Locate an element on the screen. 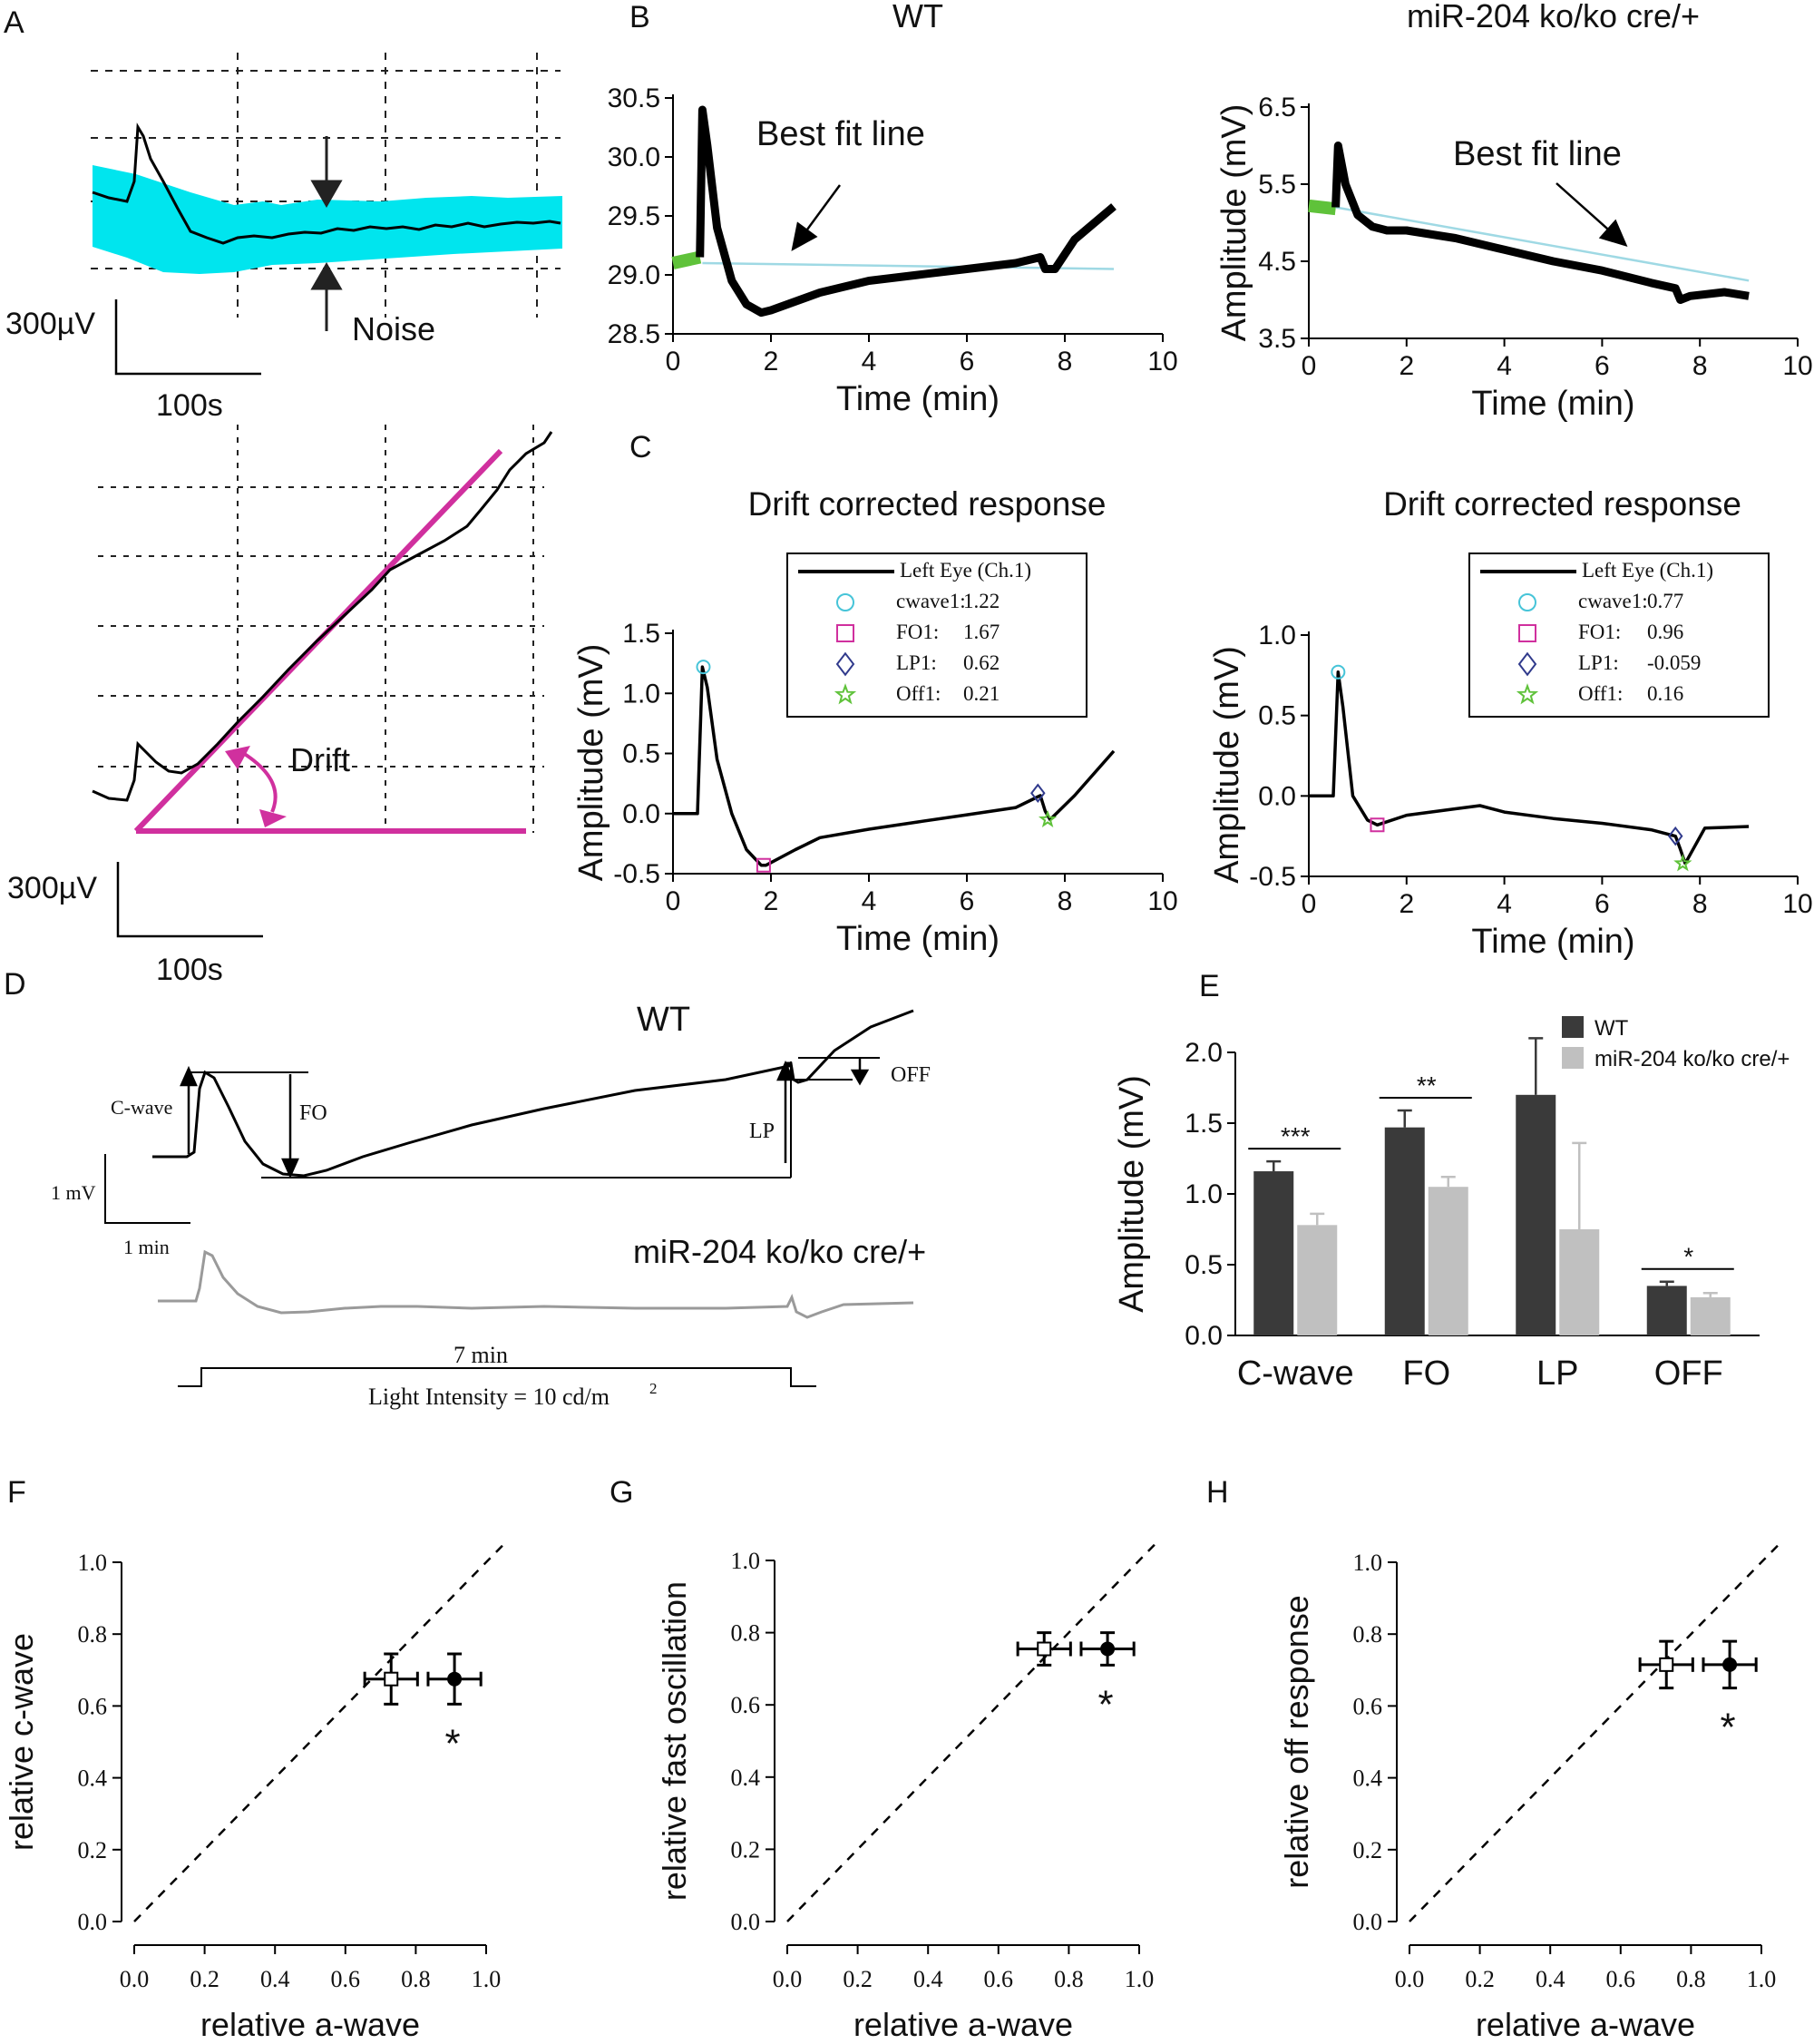  panel-c-0-marker-LP1 is located at coordinates (1038, 793).